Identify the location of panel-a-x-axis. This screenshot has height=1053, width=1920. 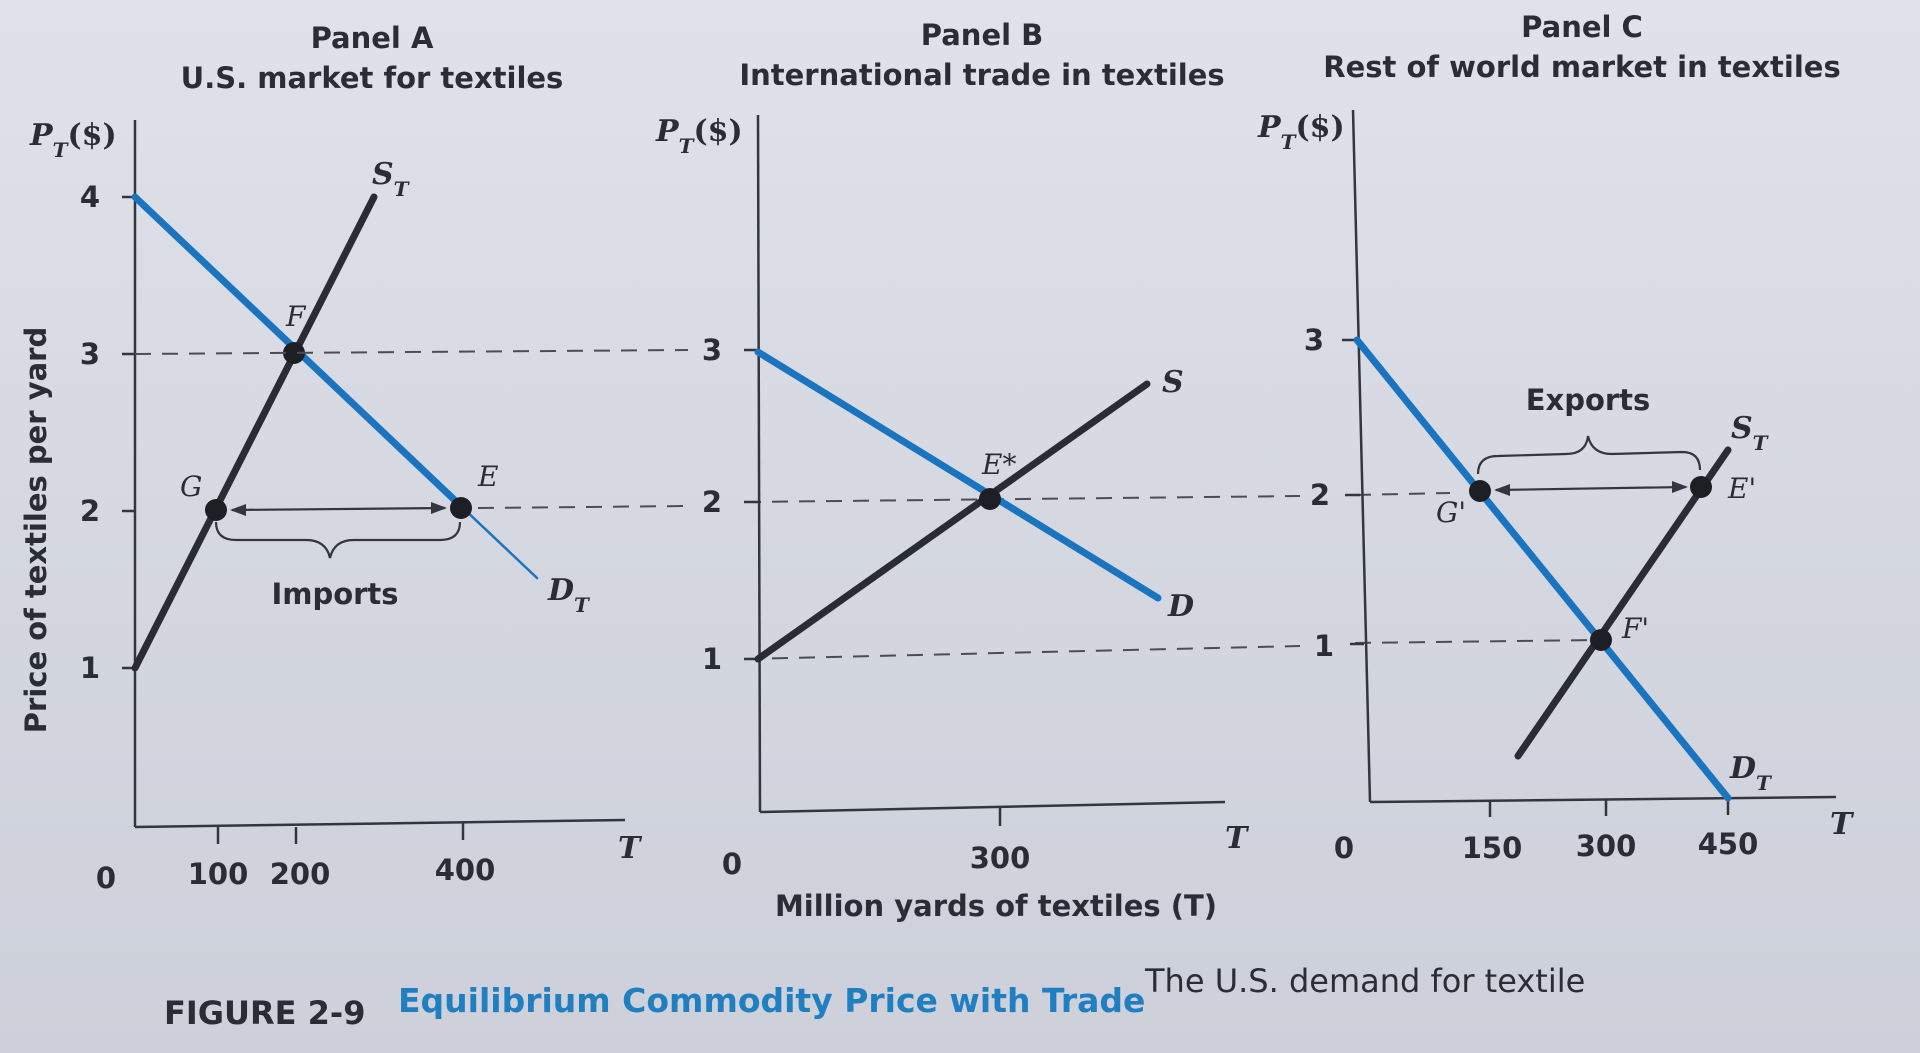
(380, 823).